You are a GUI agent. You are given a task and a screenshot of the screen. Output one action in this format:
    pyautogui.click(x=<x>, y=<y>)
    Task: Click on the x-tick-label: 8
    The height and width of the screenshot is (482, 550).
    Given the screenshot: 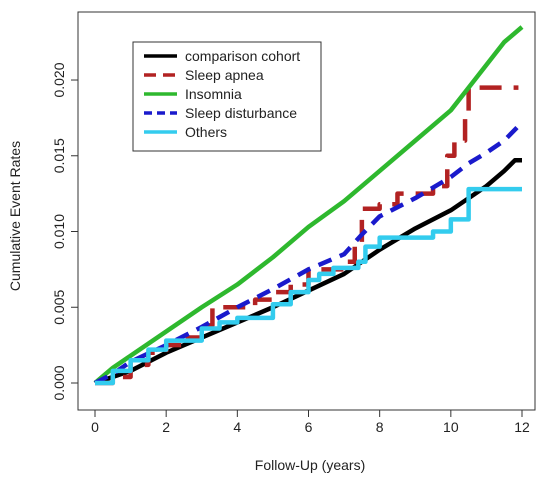 What is the action you would take?
    pyautogui.click(x=380, y=427)
    